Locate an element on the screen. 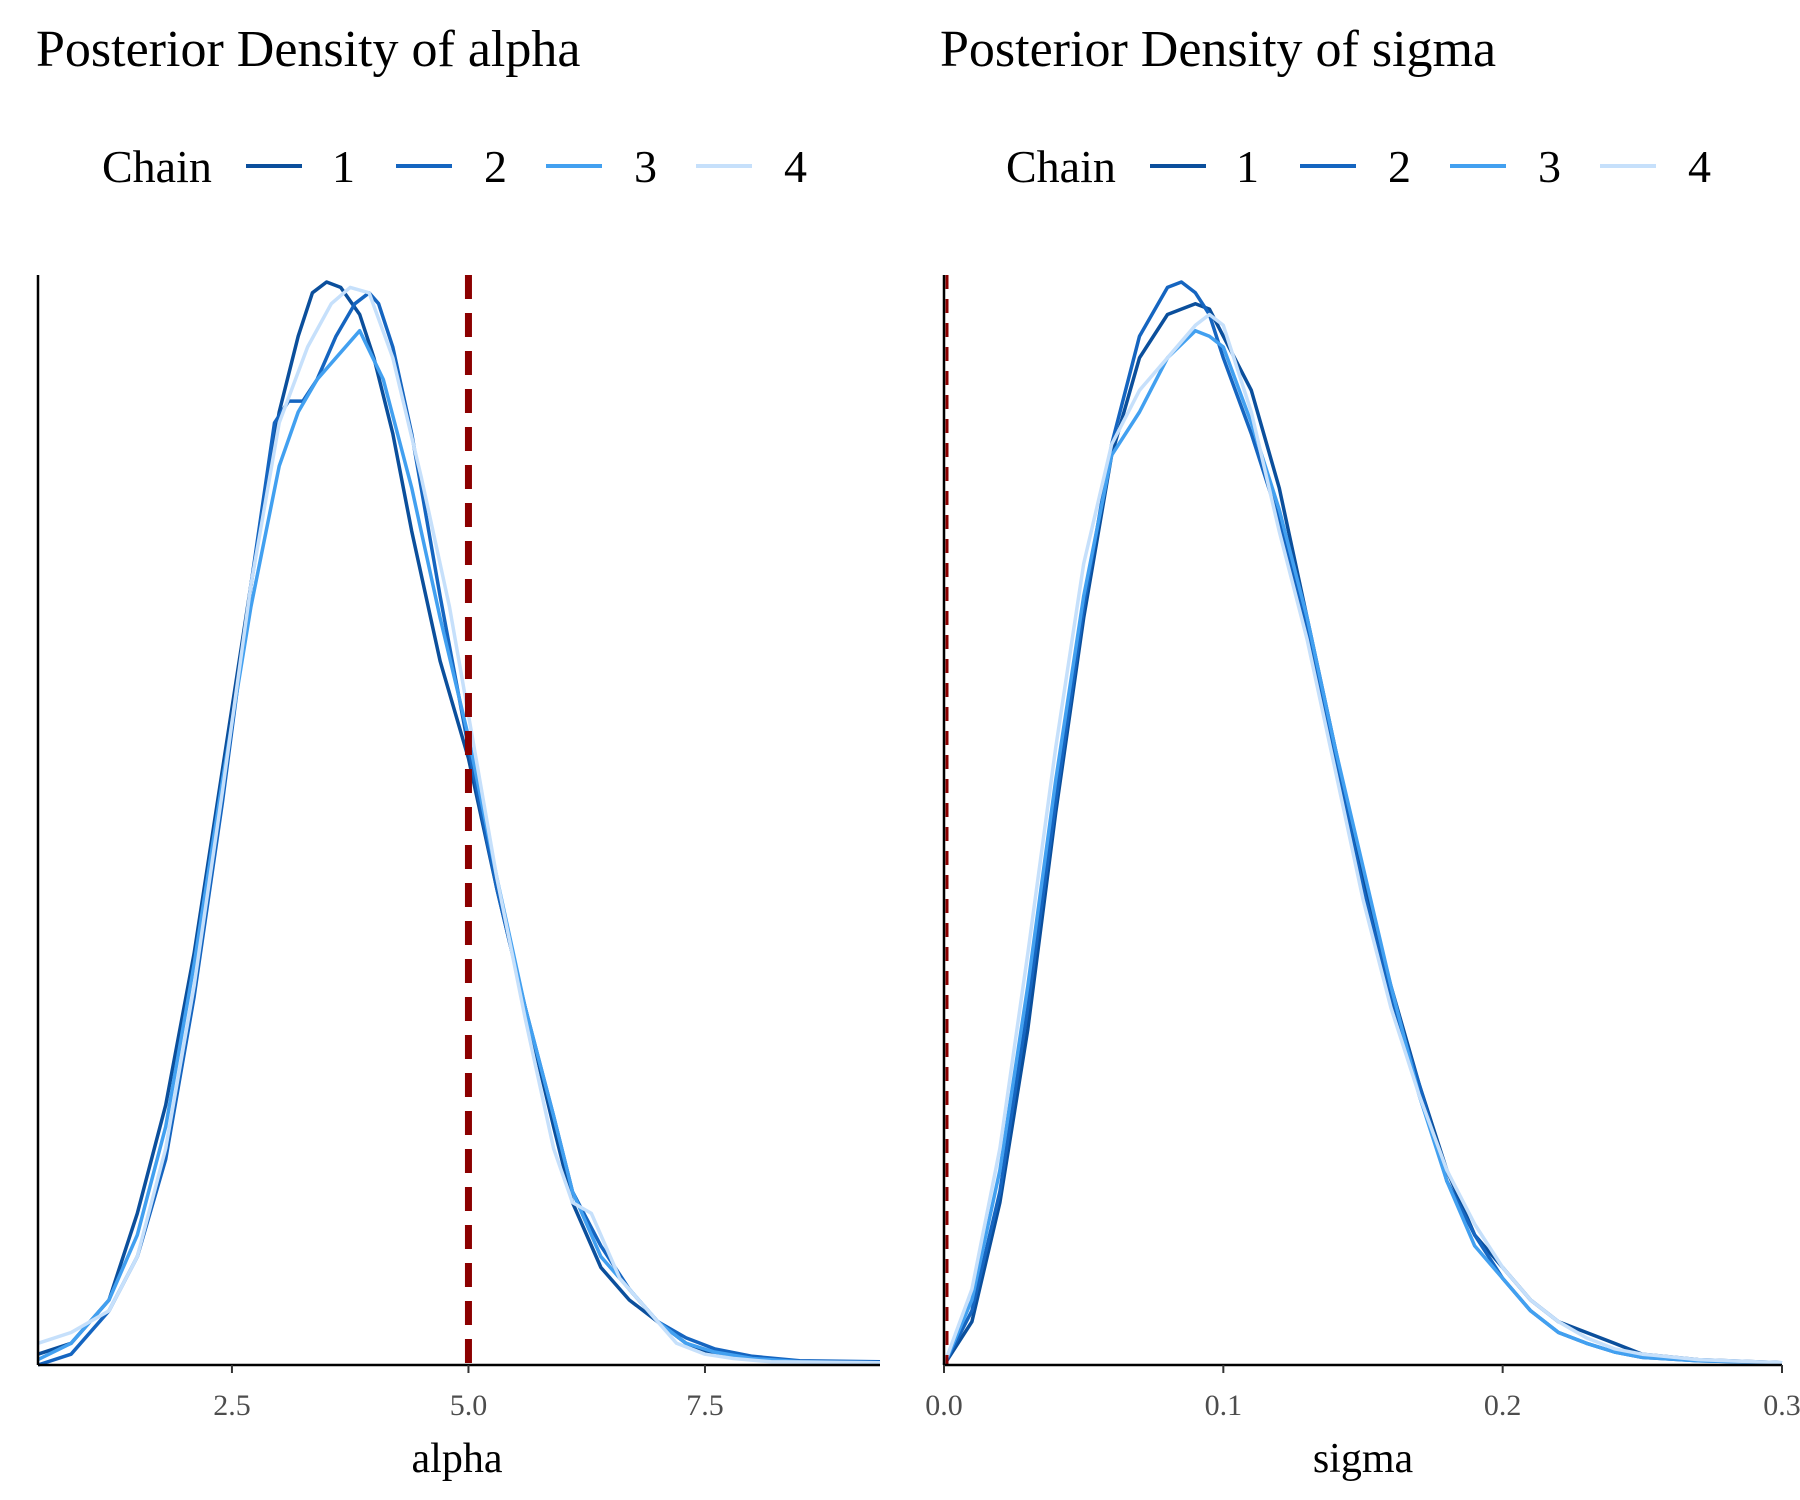  x-axis-title-sigma: sigma is located at coordinates (1363, 1459).